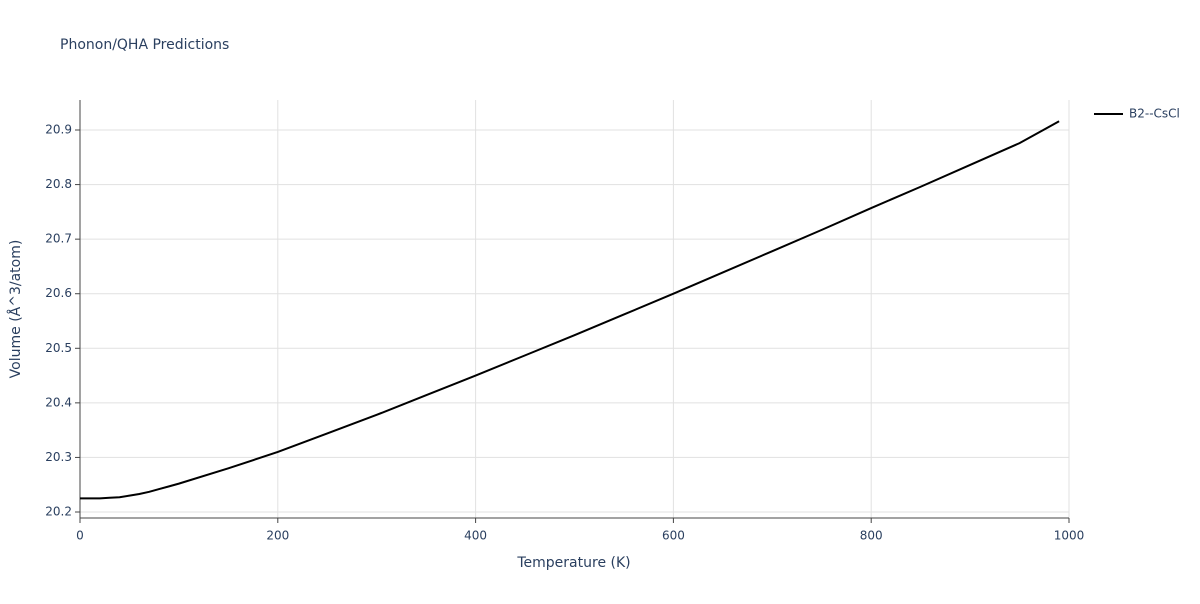 The image size is (1200, 604). What do you see at coordinates (15, 309) in the screenshot?
I see `y-axis-title: Volume (Å^3/atom)` at bounding box center [15, 309].